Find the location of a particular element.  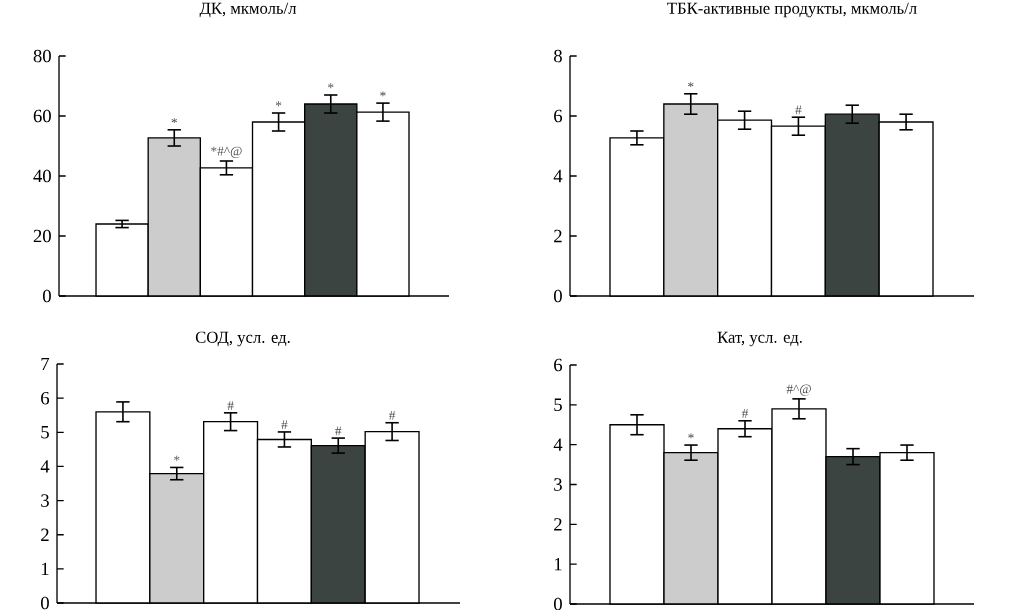

y-tick-label: 80 is located at coordinates (42, 56).